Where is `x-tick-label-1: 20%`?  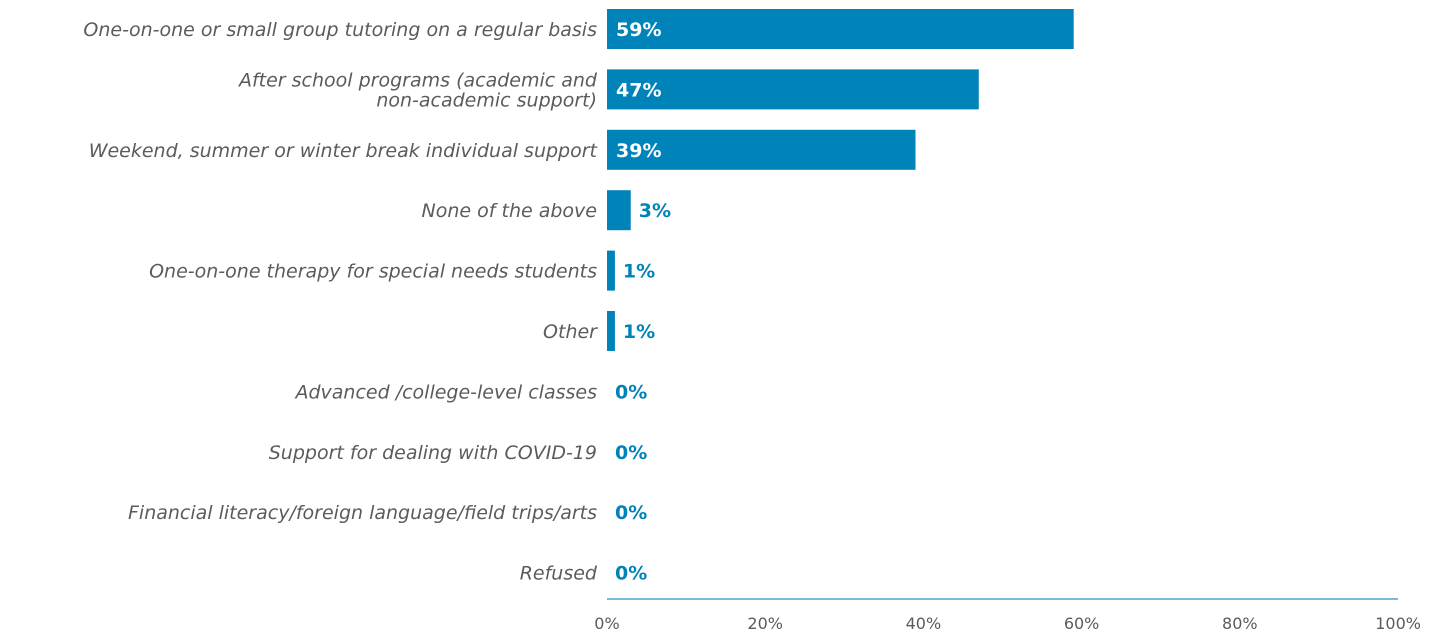 x-tick-label-1: 20% is located at coordinates (765, 623).